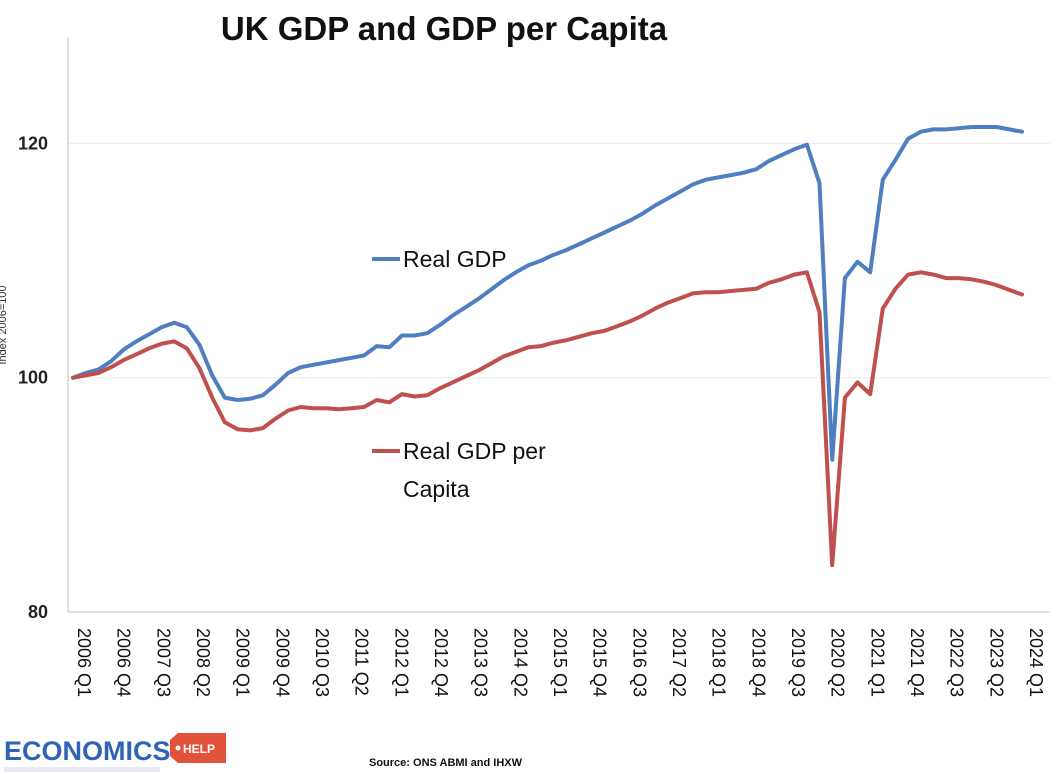 The width and height of the screenshot is (1063, 774). What do you see at coordinates (282, 662) in the screenshot?
I see `x-tick-label: 2009 Q4` at bounding box center [282, 662].